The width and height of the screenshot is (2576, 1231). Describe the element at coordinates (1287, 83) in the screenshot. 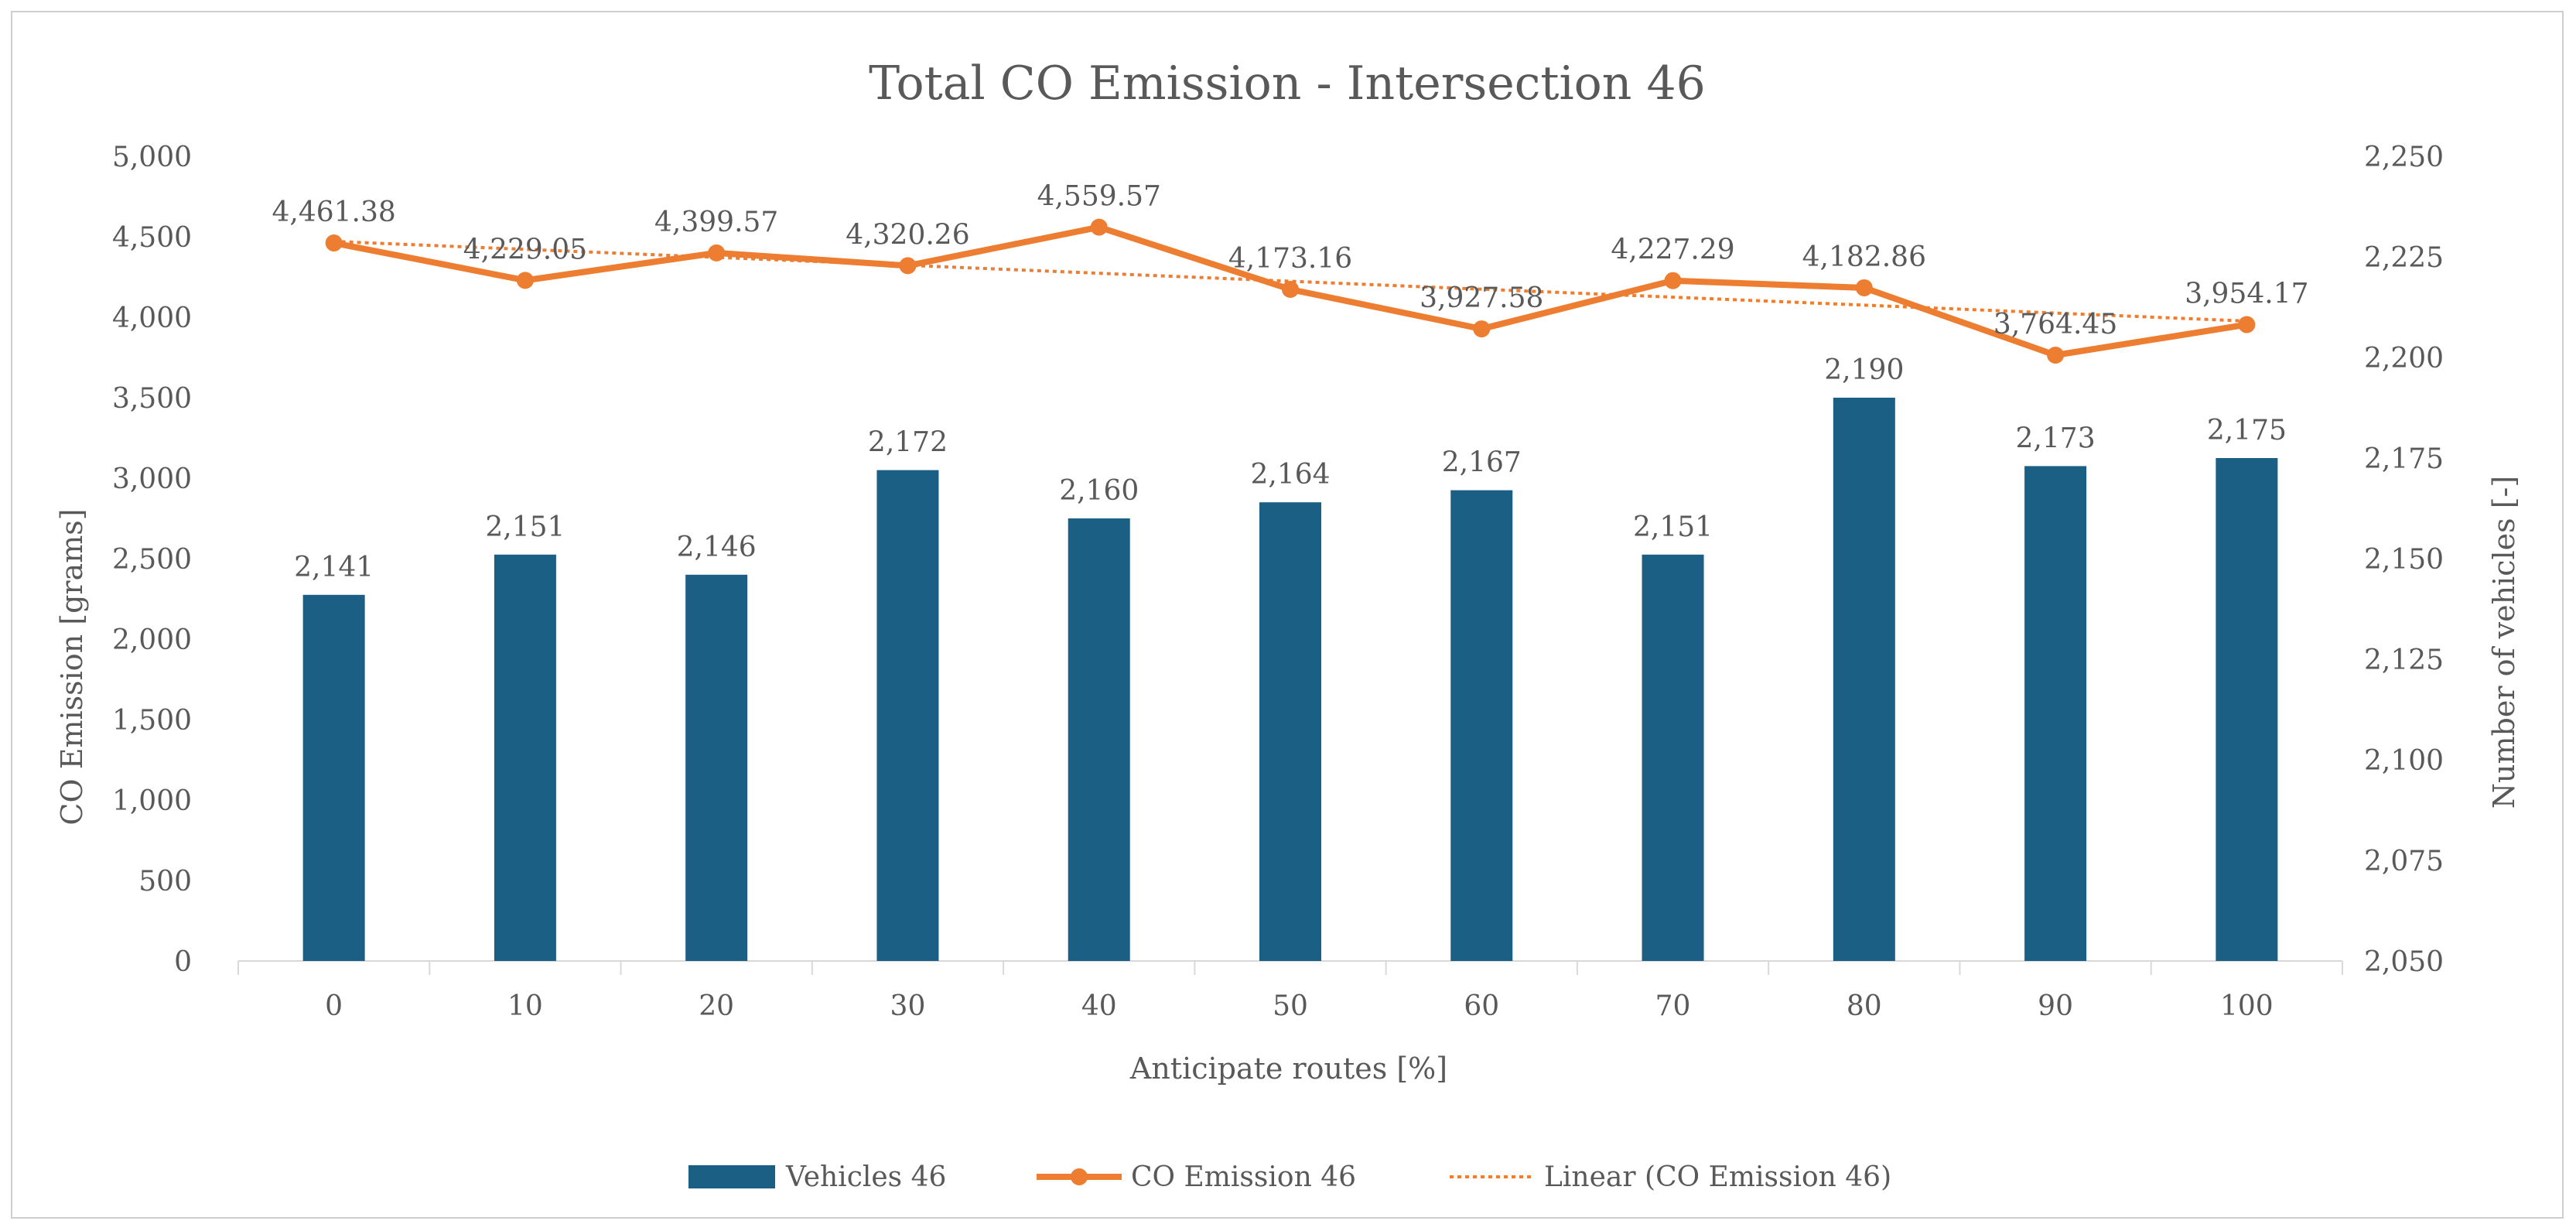

I see `chart-title: Total CO Emission - Intersection 46` at that location.